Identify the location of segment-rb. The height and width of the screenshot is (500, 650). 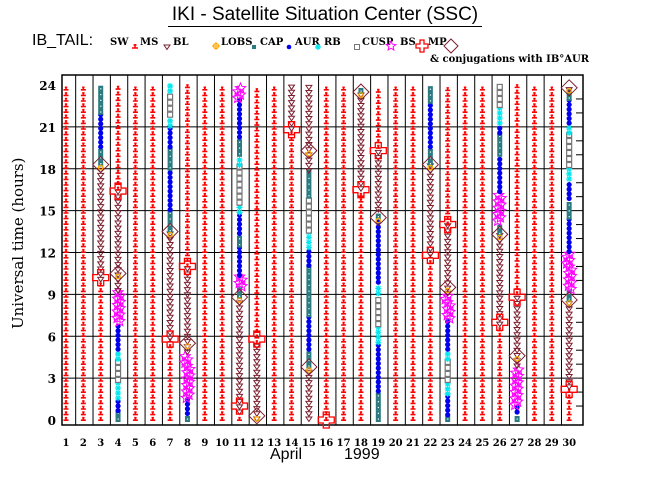
(308, 215).